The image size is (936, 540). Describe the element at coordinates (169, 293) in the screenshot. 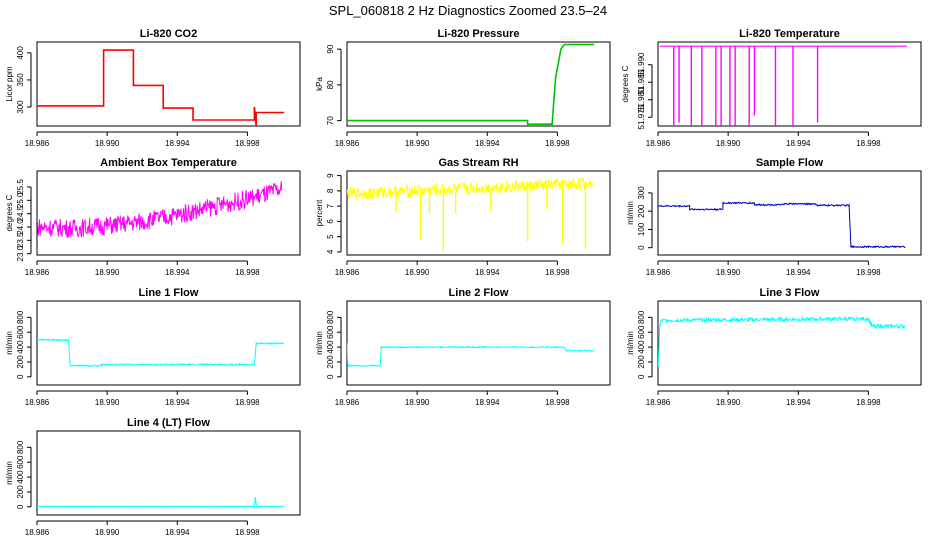

I see `panel-title: Line 1 Flow` at that location.